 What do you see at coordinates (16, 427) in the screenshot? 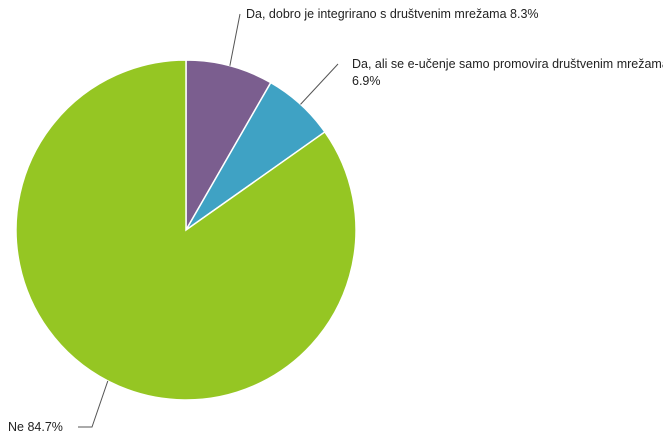
I see `label-name: Ne` at bounding box center [16, 427].